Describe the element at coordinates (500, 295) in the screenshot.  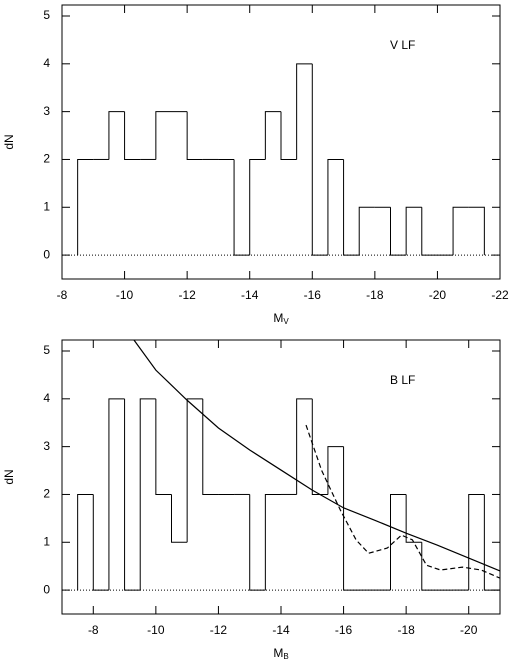
I see `x-tick-label: -22` at that location.